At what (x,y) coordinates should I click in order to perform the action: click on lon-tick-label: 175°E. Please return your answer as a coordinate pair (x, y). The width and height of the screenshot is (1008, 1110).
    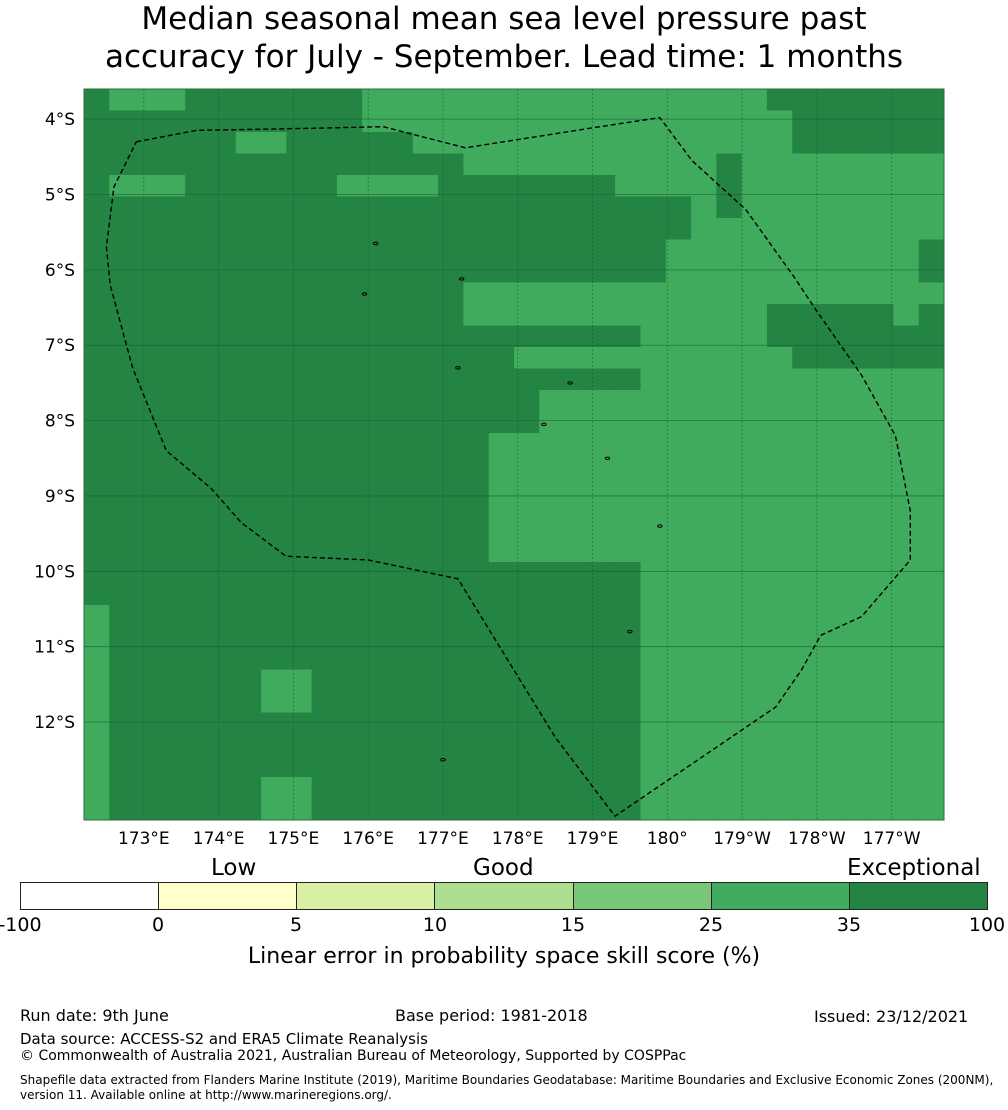
    Looking at the image, I should click on (294, 839).